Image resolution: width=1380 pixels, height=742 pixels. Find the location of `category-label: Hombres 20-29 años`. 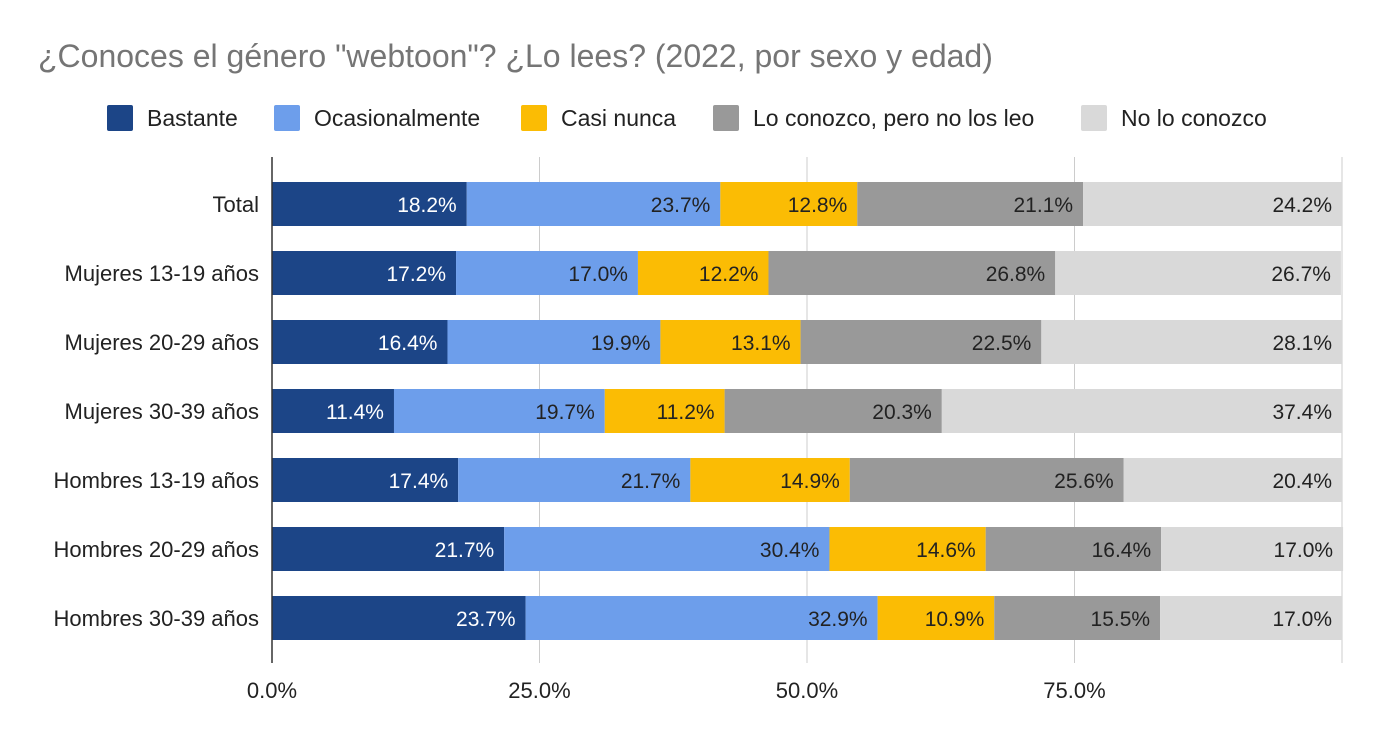

category-label: Hombres 20-29 años is located at coordinates (156, 549).